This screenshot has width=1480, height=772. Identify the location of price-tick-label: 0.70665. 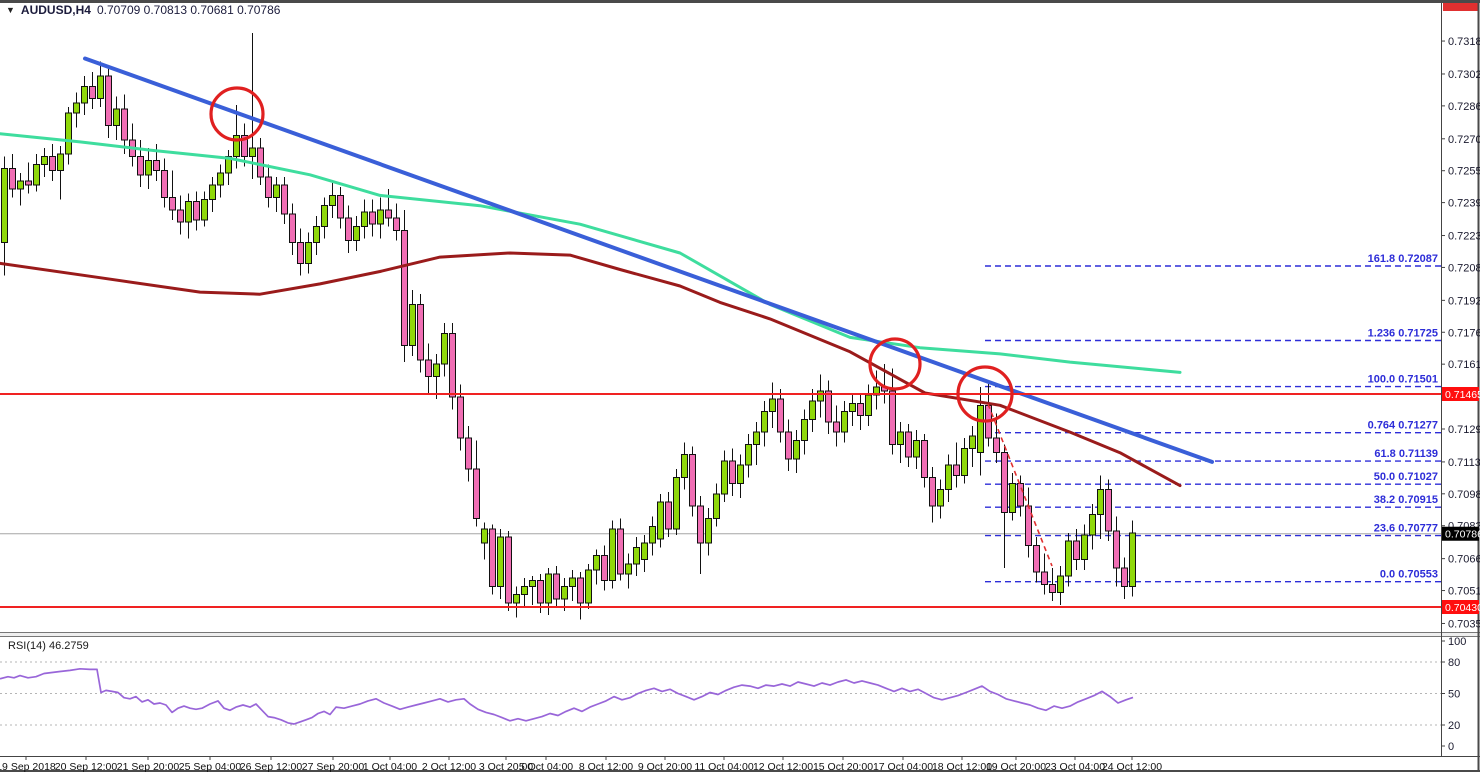
(1464, 560).